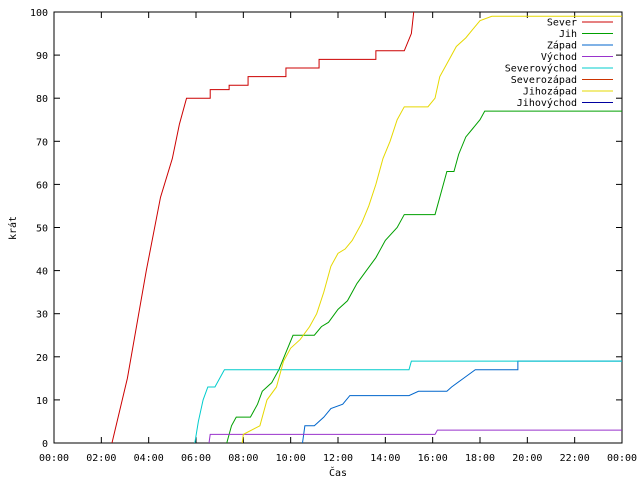 The width and height of the screenshot is (640, 480). Describe the element at coordinates (42, 315) in the screenshot. I see `y-tick-label: 30` at that location.